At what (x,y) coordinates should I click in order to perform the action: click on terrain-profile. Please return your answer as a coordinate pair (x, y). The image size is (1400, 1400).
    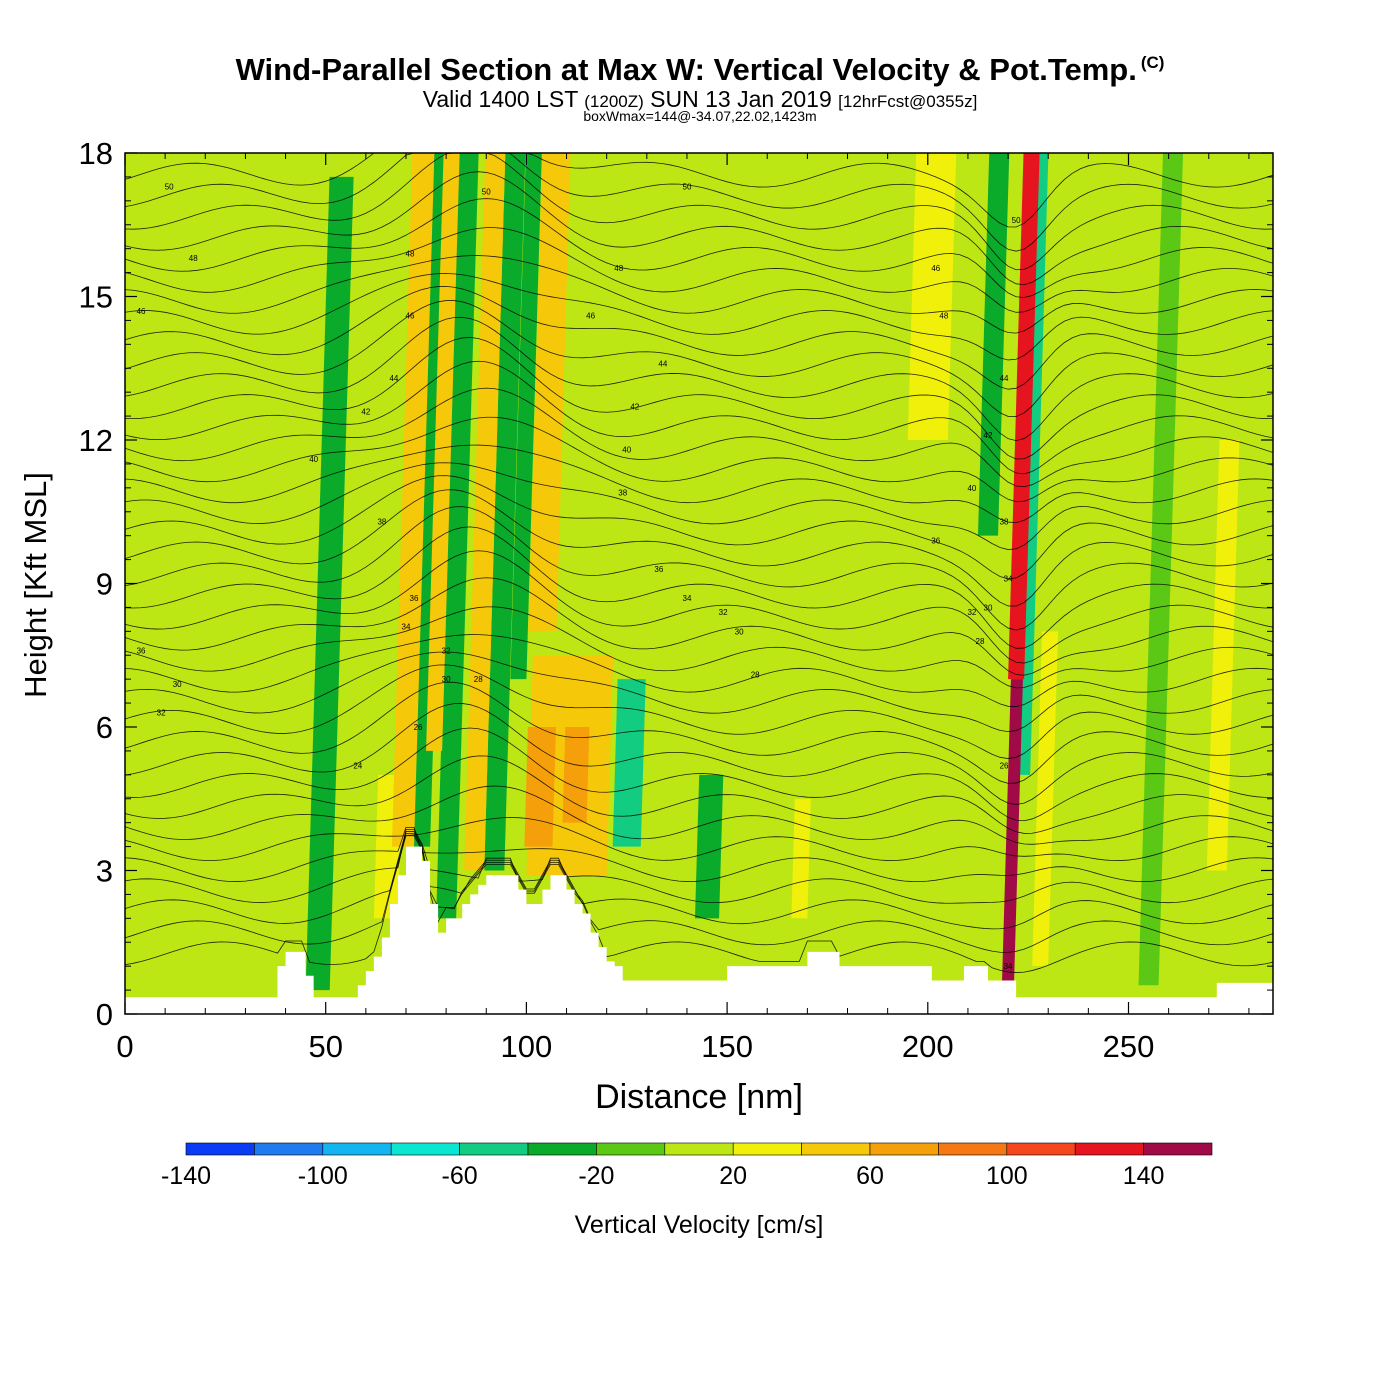
    Looking at the image, I should click on (699, 930).